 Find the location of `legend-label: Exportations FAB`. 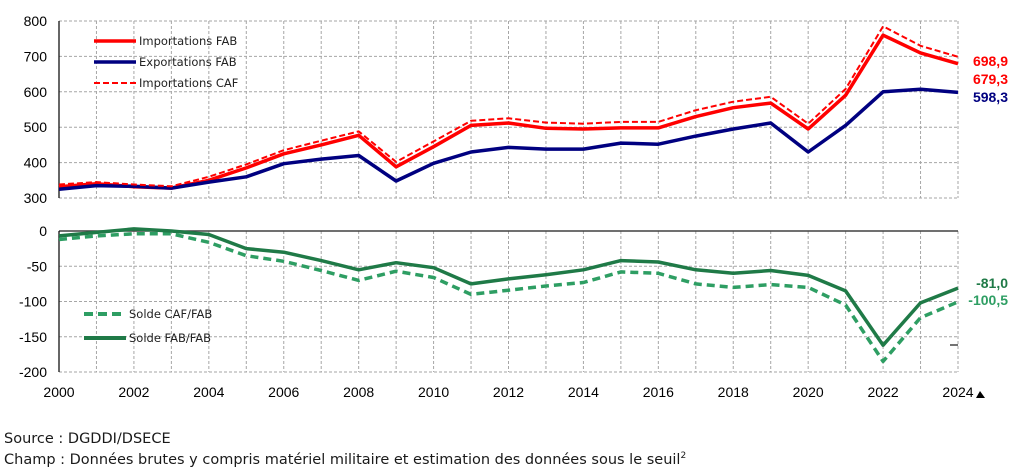

legend-label: Exportations FAB is located at coordinates (188, 62).